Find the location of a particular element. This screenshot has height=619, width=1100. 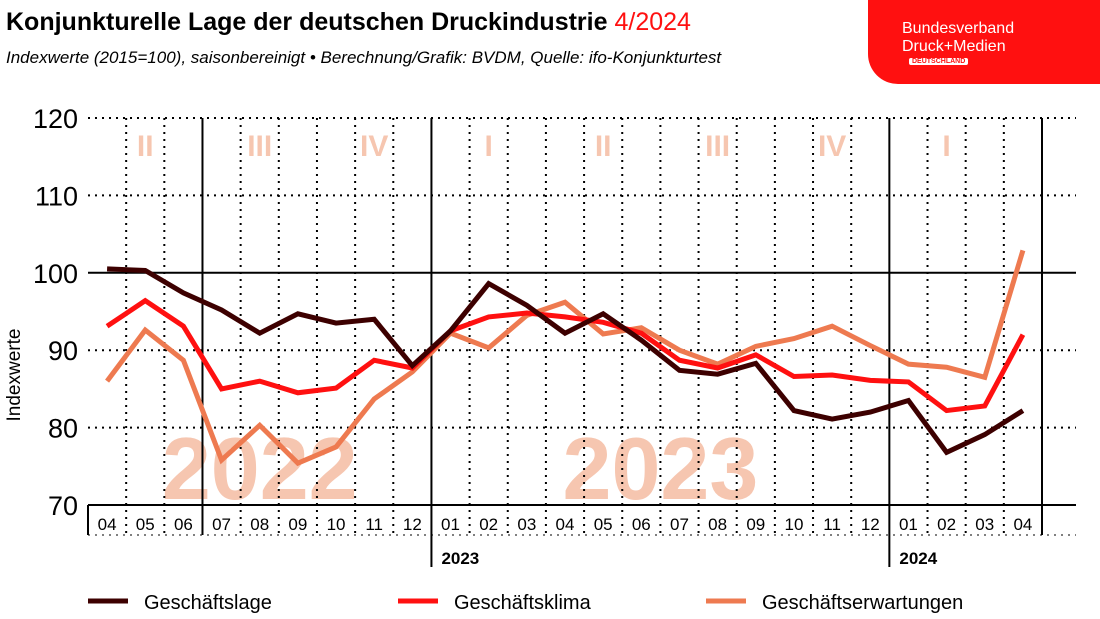

y-tick-label: 90 is located at coordinates (63, 351).